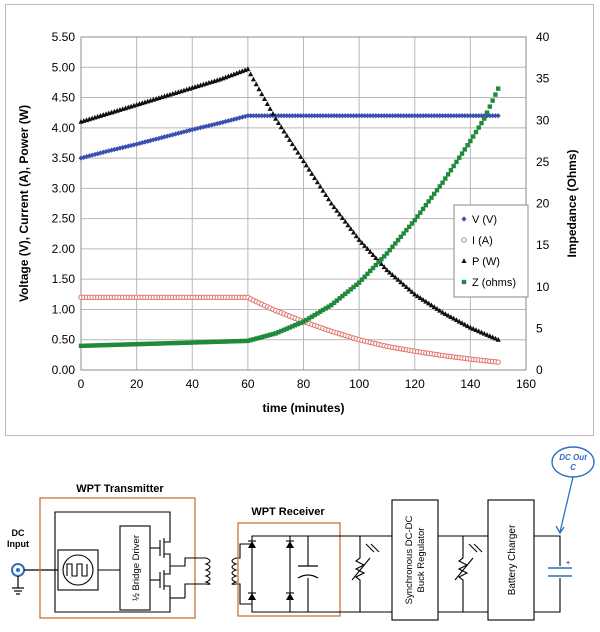 The width and height of the screenshot is (600, 632). What do you see at coordinates (543, 245) in the screenshot?
I see `y-tick-label-right: 15` at bounding box center [543, 245].